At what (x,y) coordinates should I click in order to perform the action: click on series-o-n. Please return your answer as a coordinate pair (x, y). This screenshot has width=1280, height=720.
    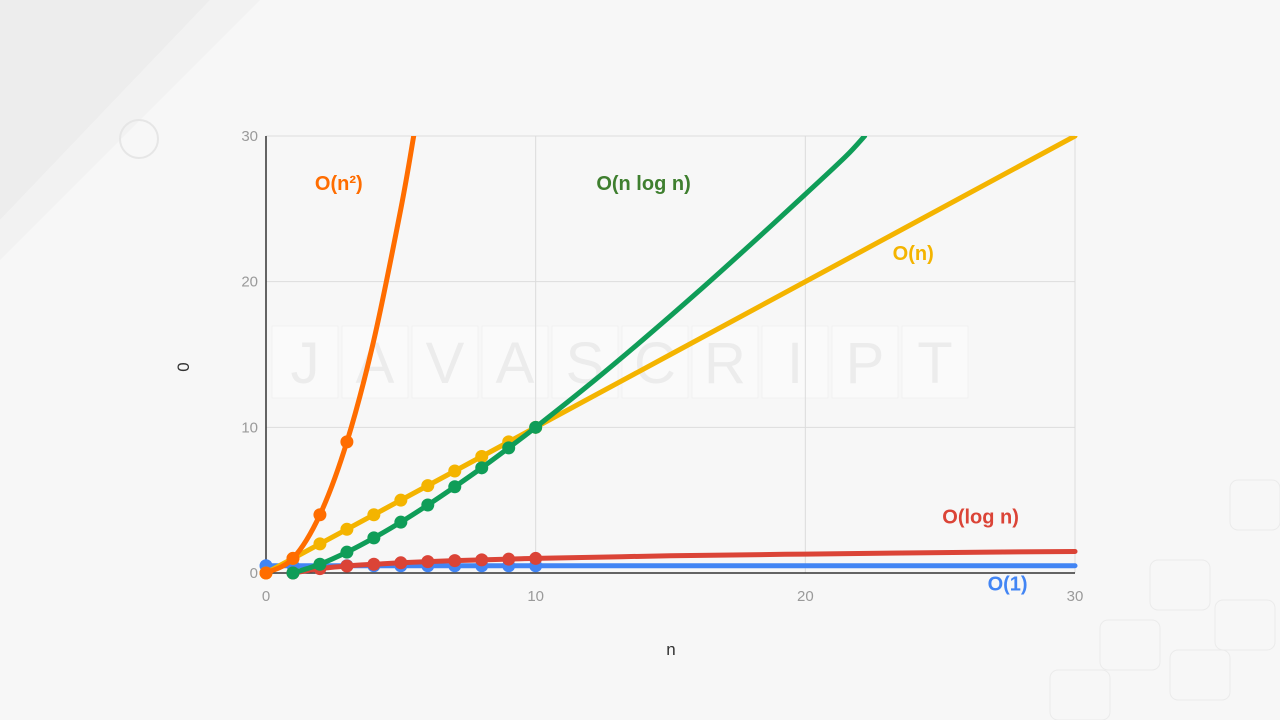
    Looking at the image, I should click on (338, 358).